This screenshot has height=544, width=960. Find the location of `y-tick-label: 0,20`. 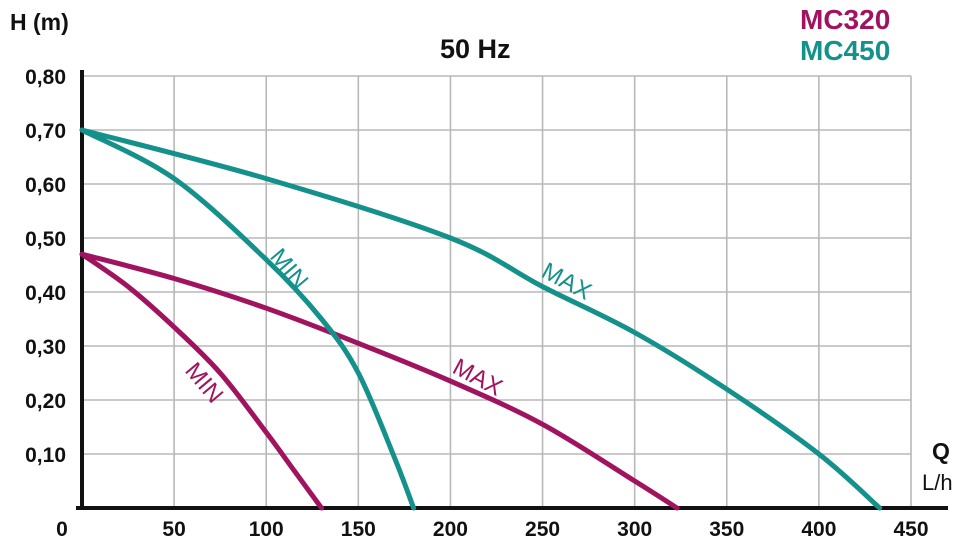

y-tick-label: 0,20 is located at coordinates (45, 401).